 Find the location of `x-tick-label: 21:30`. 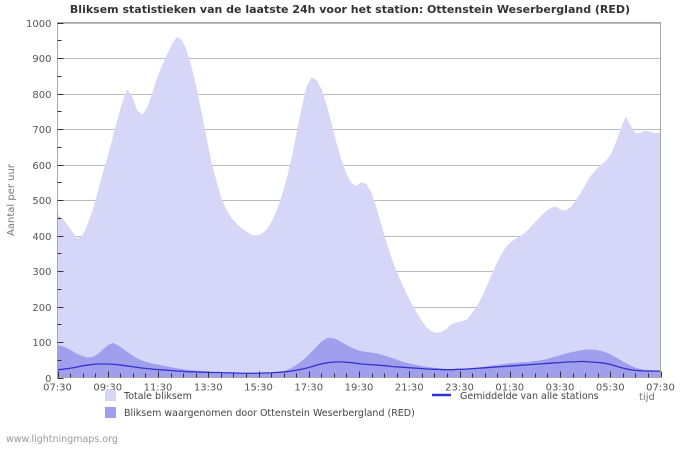

x-tick-label: 21:30 is located at coordinates (409, 388).